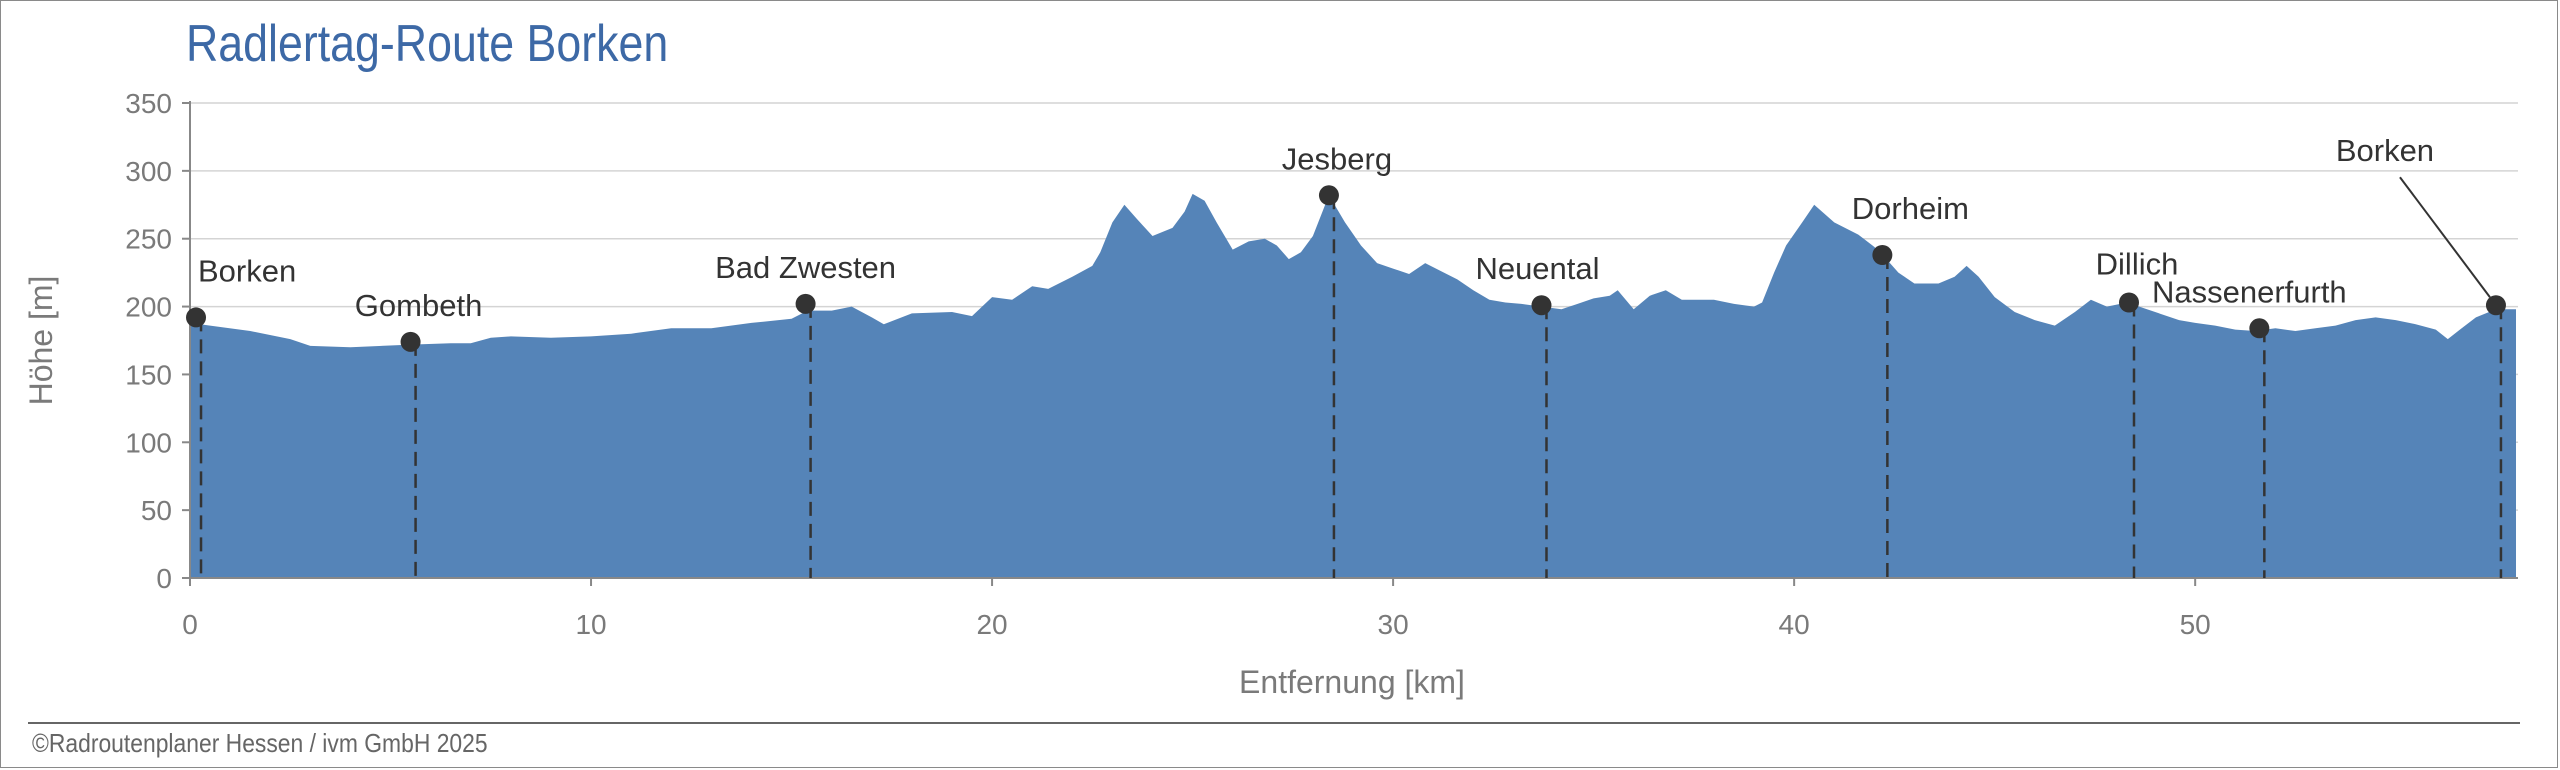 The height and width of the screenshot is (770, 2560). Describe the element at coordinates (190, 624) in the screenshot. I see `x-tick-label-0: 0` at that location.